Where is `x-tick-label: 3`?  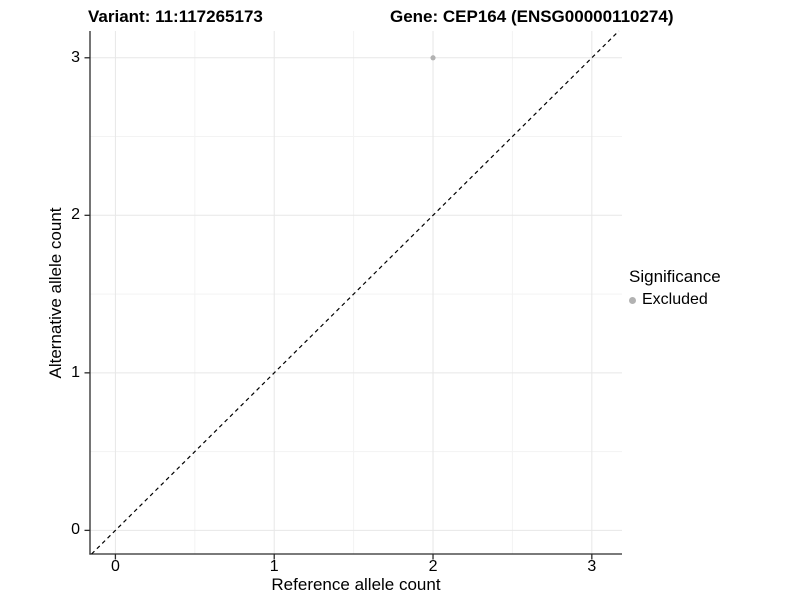
x-tick-label: 3 is located at coordinates (592, 566).